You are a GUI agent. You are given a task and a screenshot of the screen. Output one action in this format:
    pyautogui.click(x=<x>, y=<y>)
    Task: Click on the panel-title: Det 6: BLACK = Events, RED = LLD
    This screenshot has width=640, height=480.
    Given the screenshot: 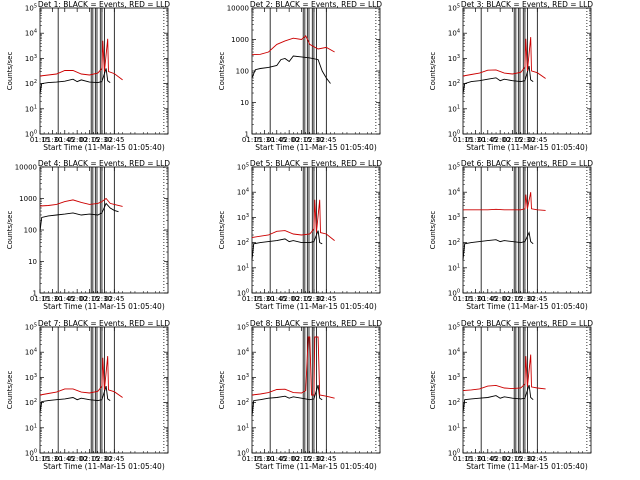 What is the action you would take?
    pyautogui.click(x=527, y=163)
    